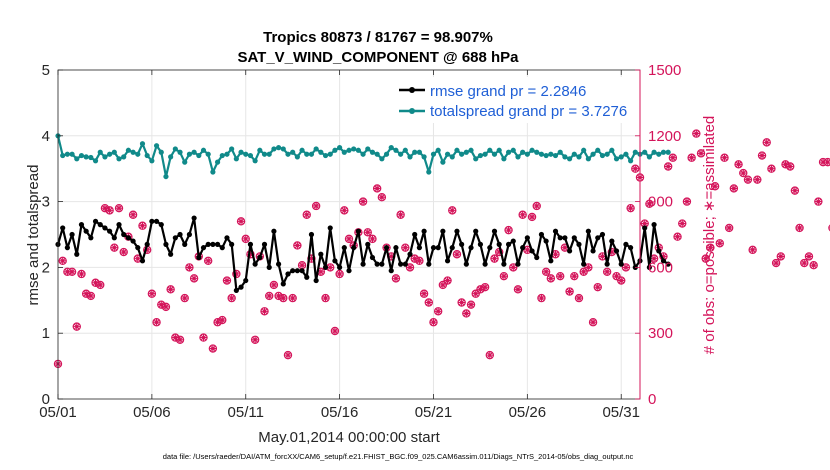  I want to click on rmse-layer, so click(363, 254).